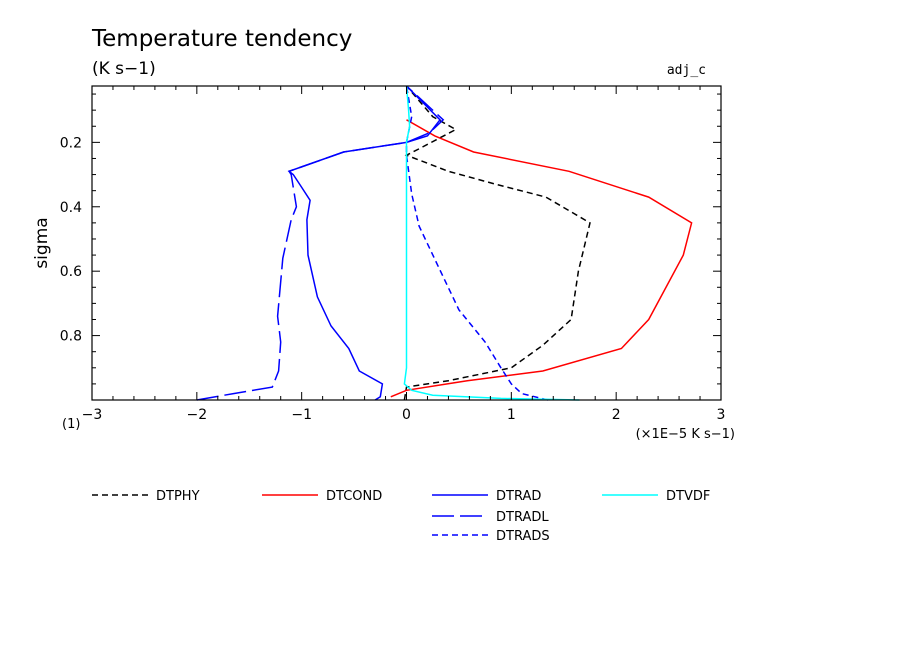  What do you see at coordinates (616, 415) in the screenshot?
I see `x-tick-label: 2` at bounding box center [616, 415].